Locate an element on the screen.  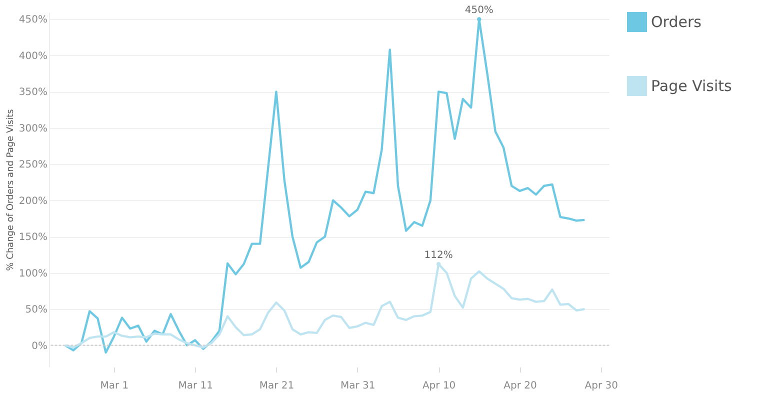
x-tick-label: Apr 20 is located at coordinates (520, 386).